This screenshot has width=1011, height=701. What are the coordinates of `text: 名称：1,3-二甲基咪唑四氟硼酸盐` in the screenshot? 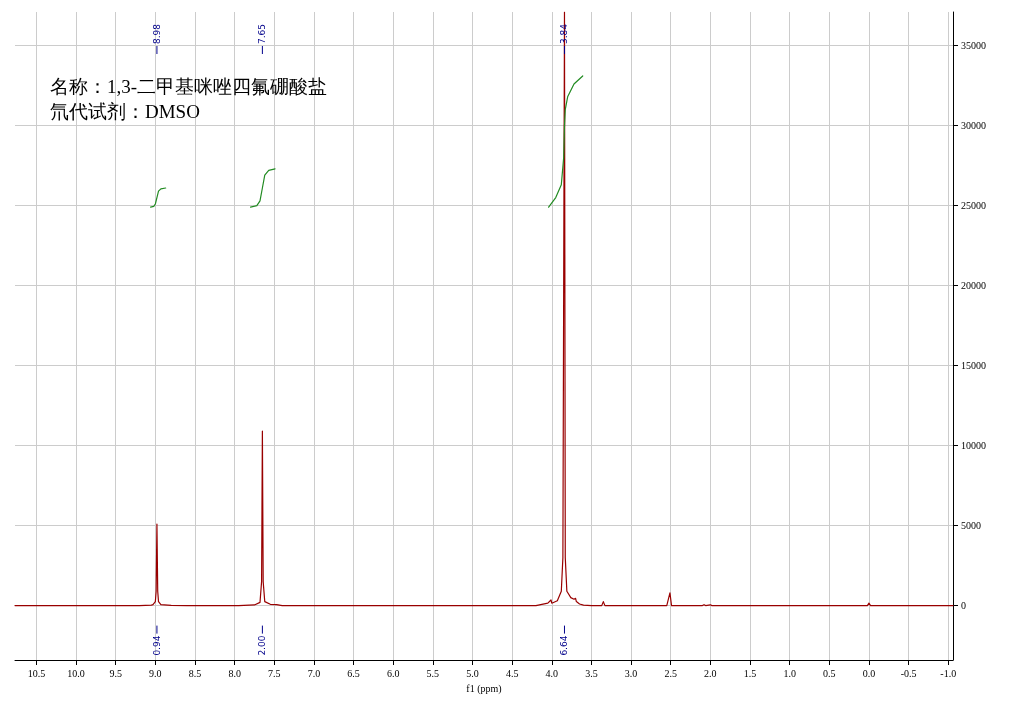 It's located at (189, 86).